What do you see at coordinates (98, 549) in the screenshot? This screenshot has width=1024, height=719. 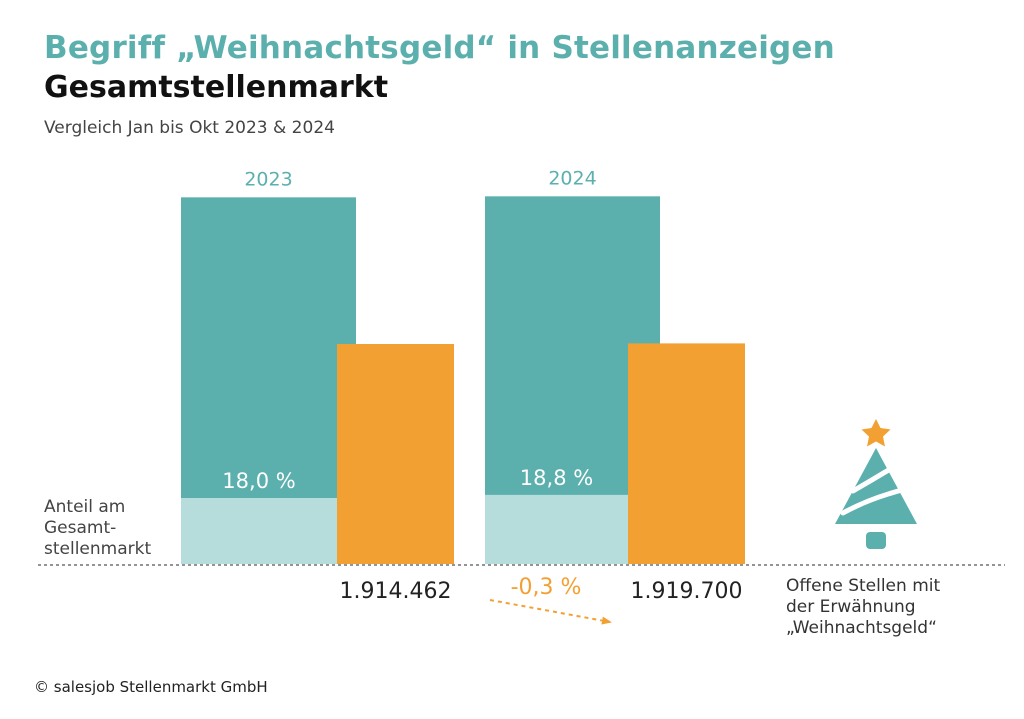 I see `share-legend-line: stellenmarkt` at bounding box center [98, 549].